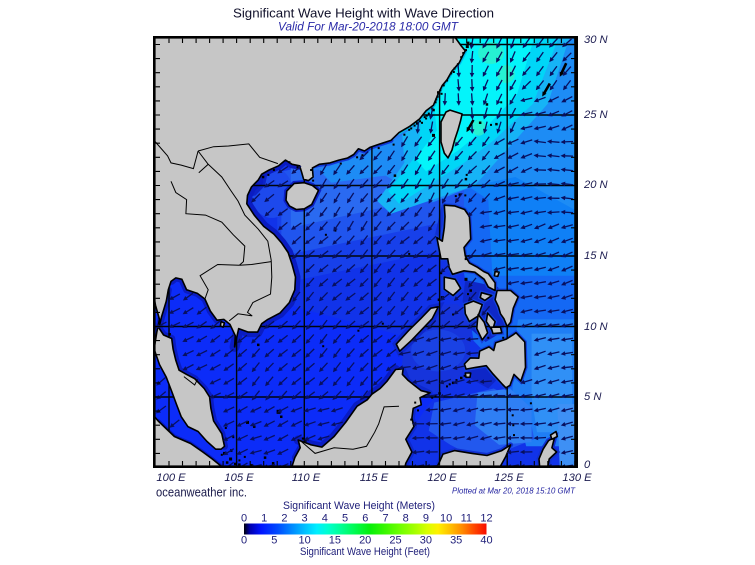  What do you see at coordinates (264, 519) in the screenshot?
I see `svg-text: 1` at bounding box center [264, 519].